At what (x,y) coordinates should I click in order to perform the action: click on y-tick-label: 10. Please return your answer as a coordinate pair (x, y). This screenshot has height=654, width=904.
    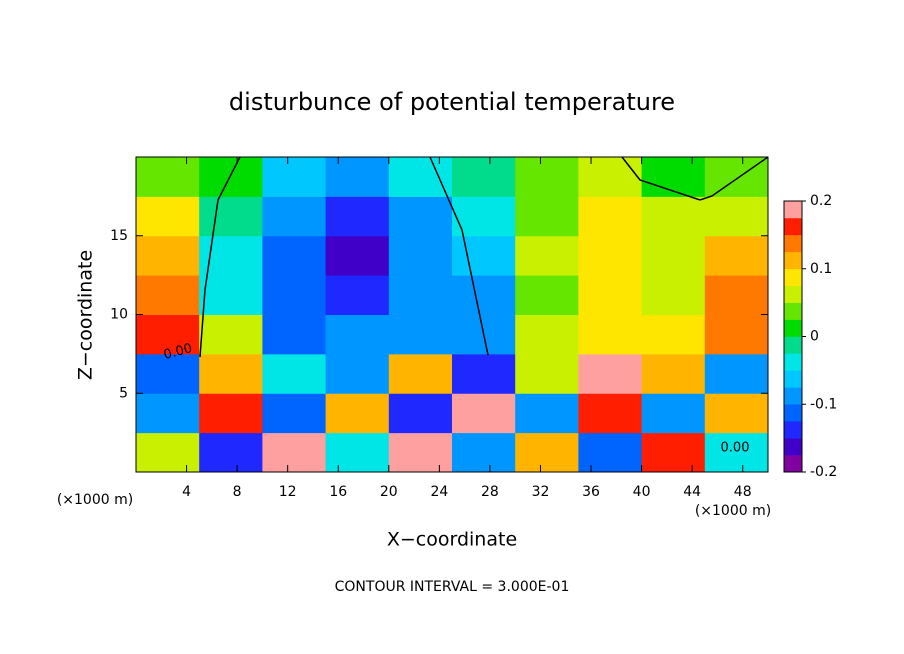
    Looking at the image, I should click on (119, 315).